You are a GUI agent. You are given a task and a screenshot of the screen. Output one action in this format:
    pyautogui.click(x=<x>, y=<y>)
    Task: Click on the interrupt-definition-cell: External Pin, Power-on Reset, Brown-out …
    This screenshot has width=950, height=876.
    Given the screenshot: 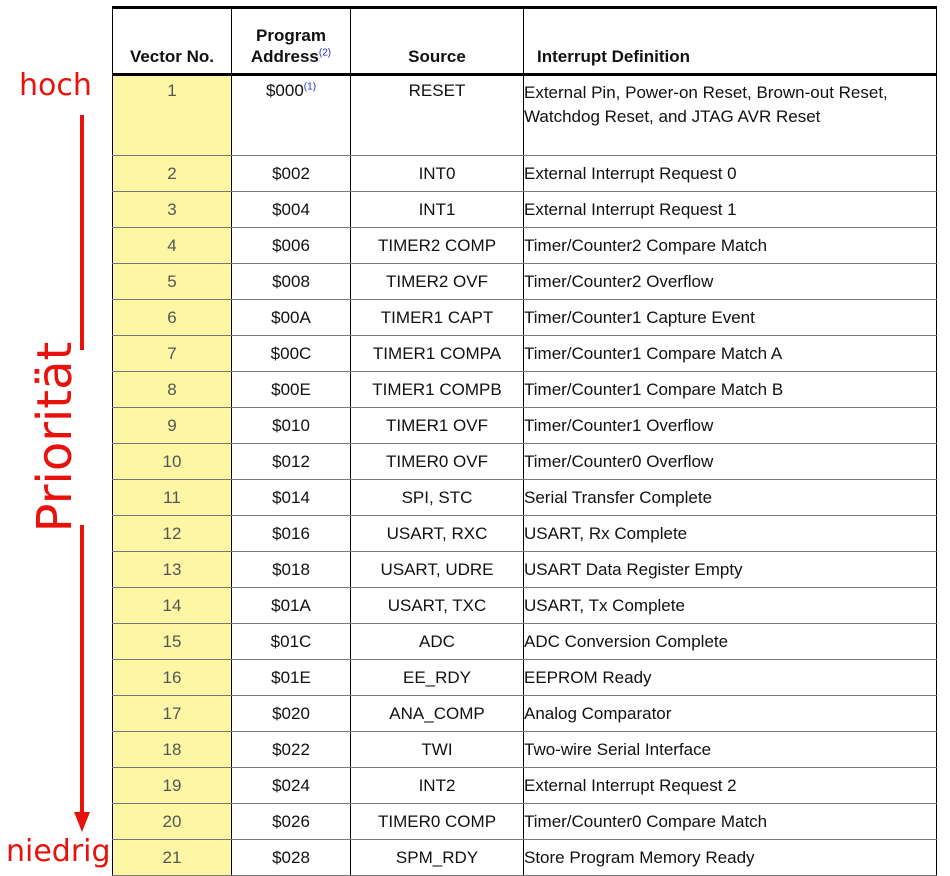 What is the action you would take?
    pyautogui.click(x=730, y=115)
    